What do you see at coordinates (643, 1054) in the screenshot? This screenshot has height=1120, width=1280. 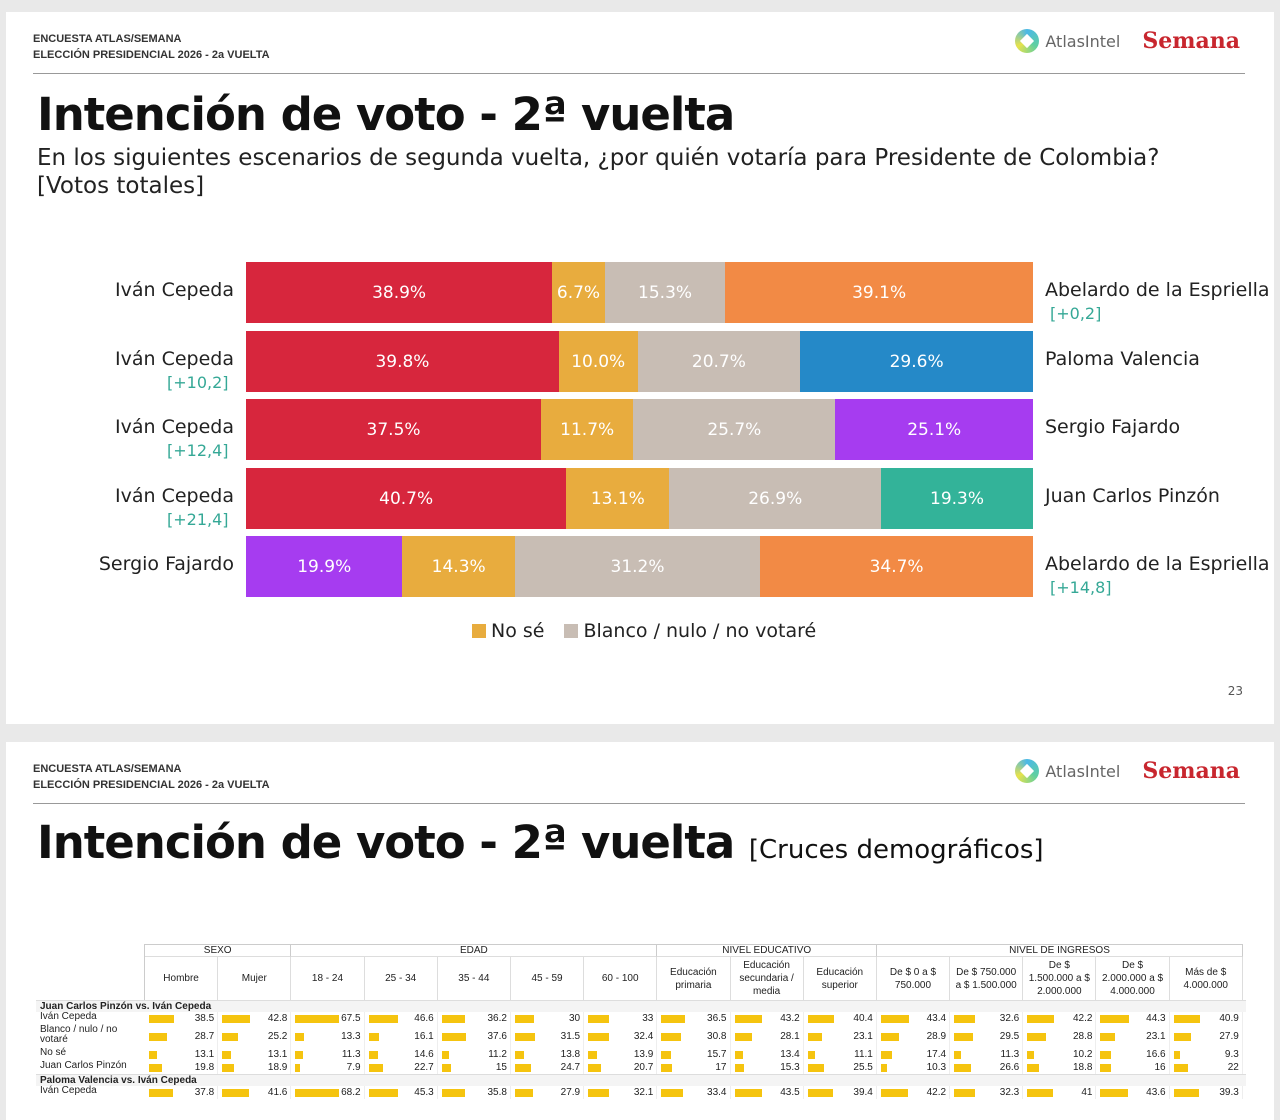 I see `cell-value: 13.9` at bounding box center [643, 1054].